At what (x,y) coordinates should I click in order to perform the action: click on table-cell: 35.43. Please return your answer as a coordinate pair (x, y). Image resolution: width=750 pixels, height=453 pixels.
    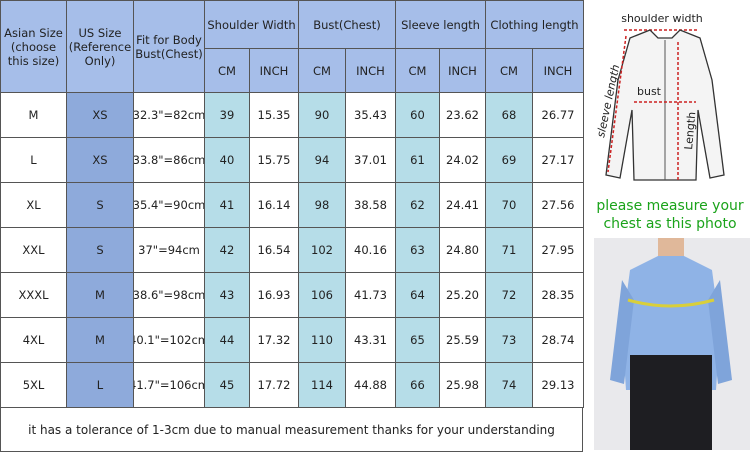
    Looking at the image, I should click on (370, 115).